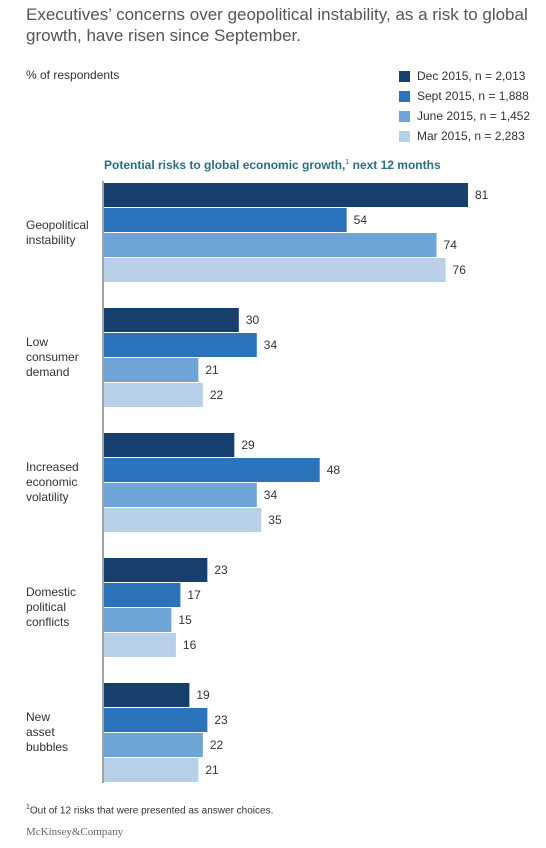 The width and height of the screenshot is (546, 848). What do you see at coordinates (361, 220) in the screenshot?
I see `data-label: 54` at bounding box center [361, 220].